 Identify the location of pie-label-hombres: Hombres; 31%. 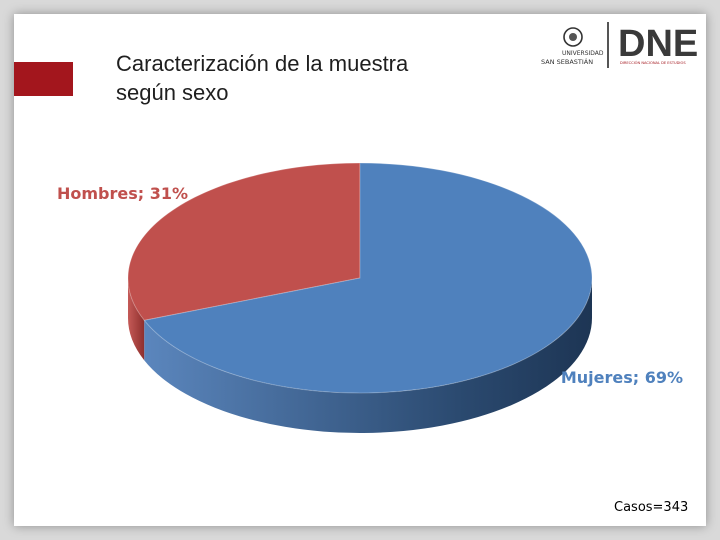
(122, 193).